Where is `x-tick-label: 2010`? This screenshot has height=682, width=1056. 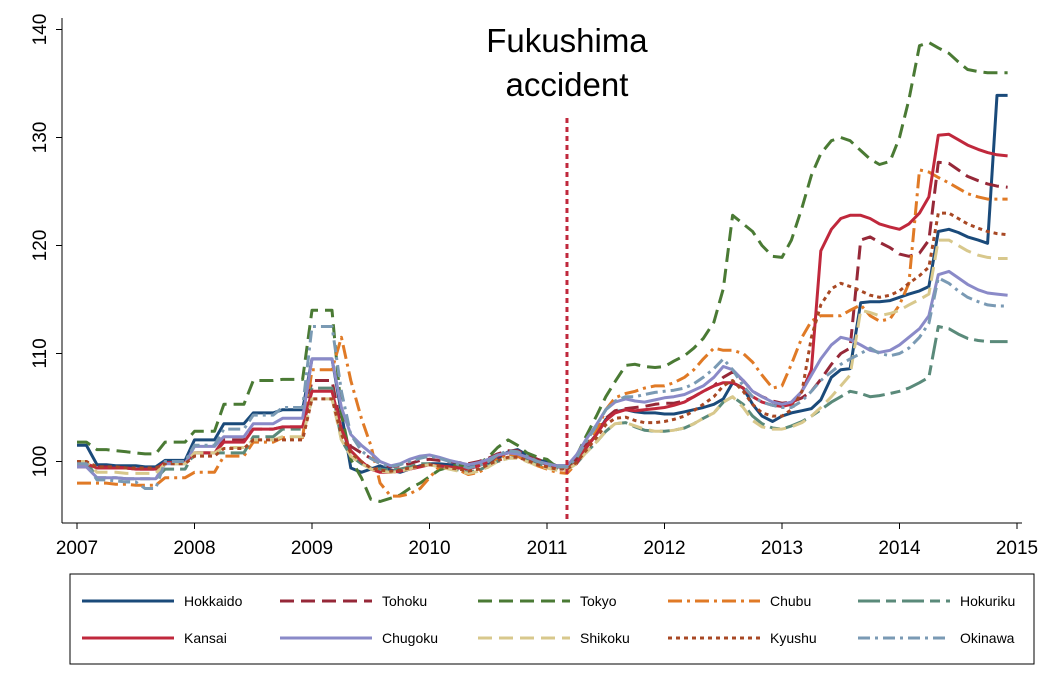
x-tick-label: 2010 is located at coordinates (429, 548).